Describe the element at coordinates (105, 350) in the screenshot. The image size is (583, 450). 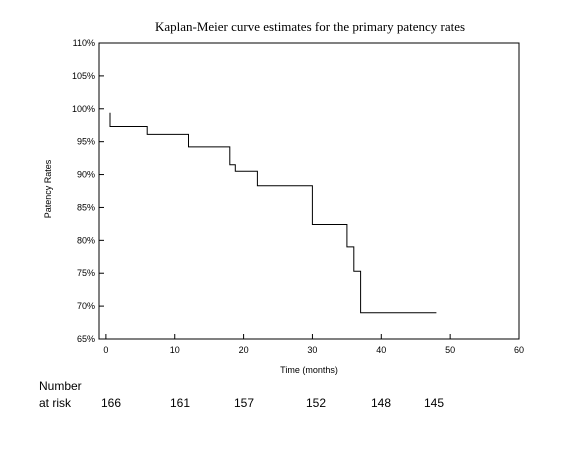
I see `x-tick-label: 0` at that location.